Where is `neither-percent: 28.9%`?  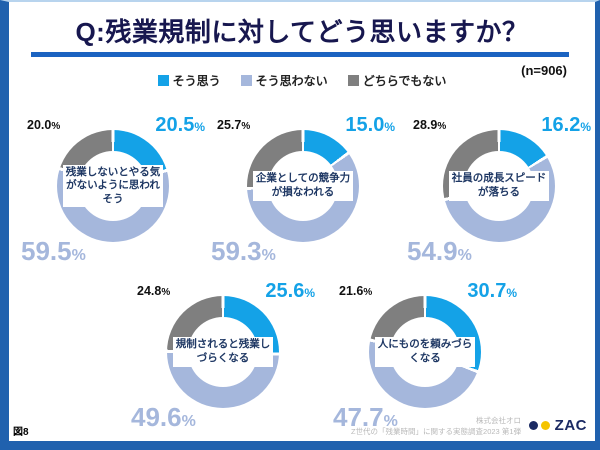 neither-percent: 28.9% is located at coordinates (430, 125).